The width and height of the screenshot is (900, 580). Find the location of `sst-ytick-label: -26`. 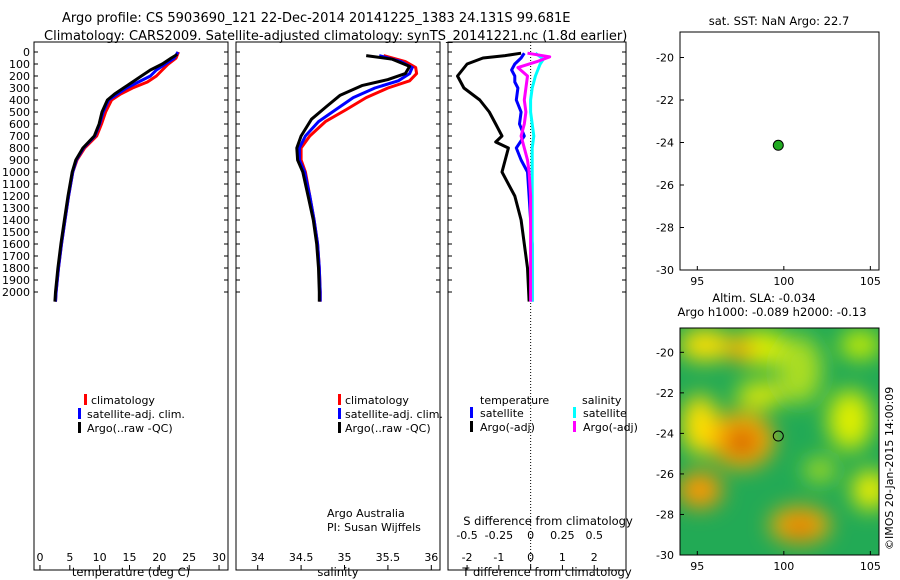

sst-ytick-label: -26 is located at coordinates (665, 185).